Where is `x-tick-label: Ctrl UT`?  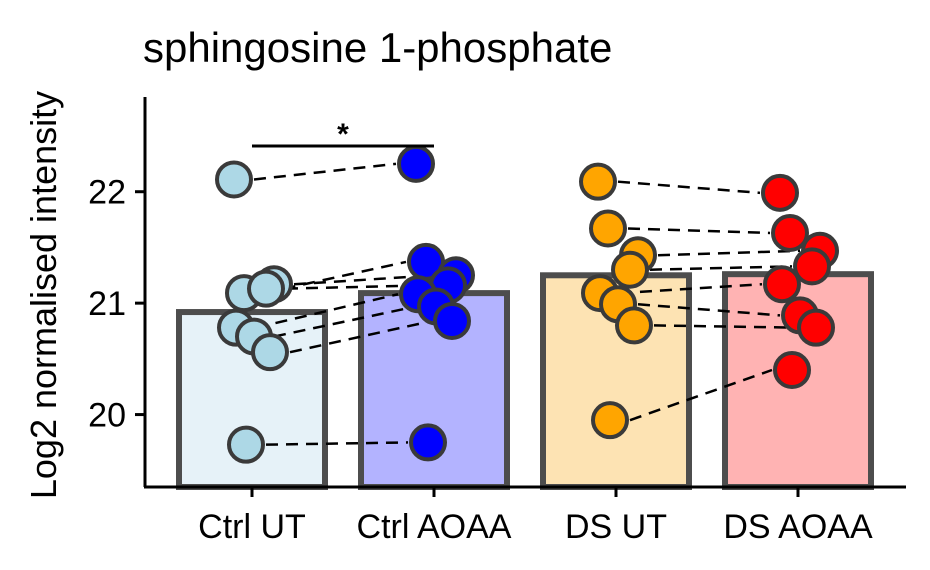
x-tick-label: Ctrl UT is located at coordinates (252, 527).